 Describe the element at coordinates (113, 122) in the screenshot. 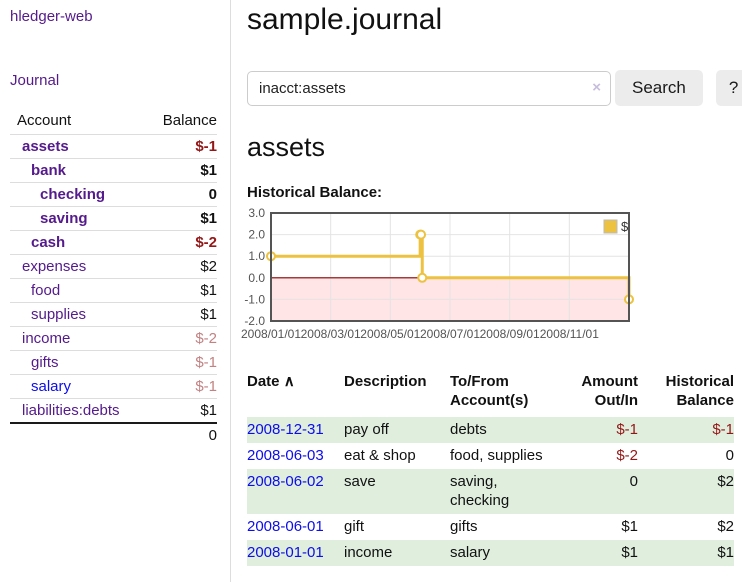

I see `accounts-table-header: Account Balance` at that location.